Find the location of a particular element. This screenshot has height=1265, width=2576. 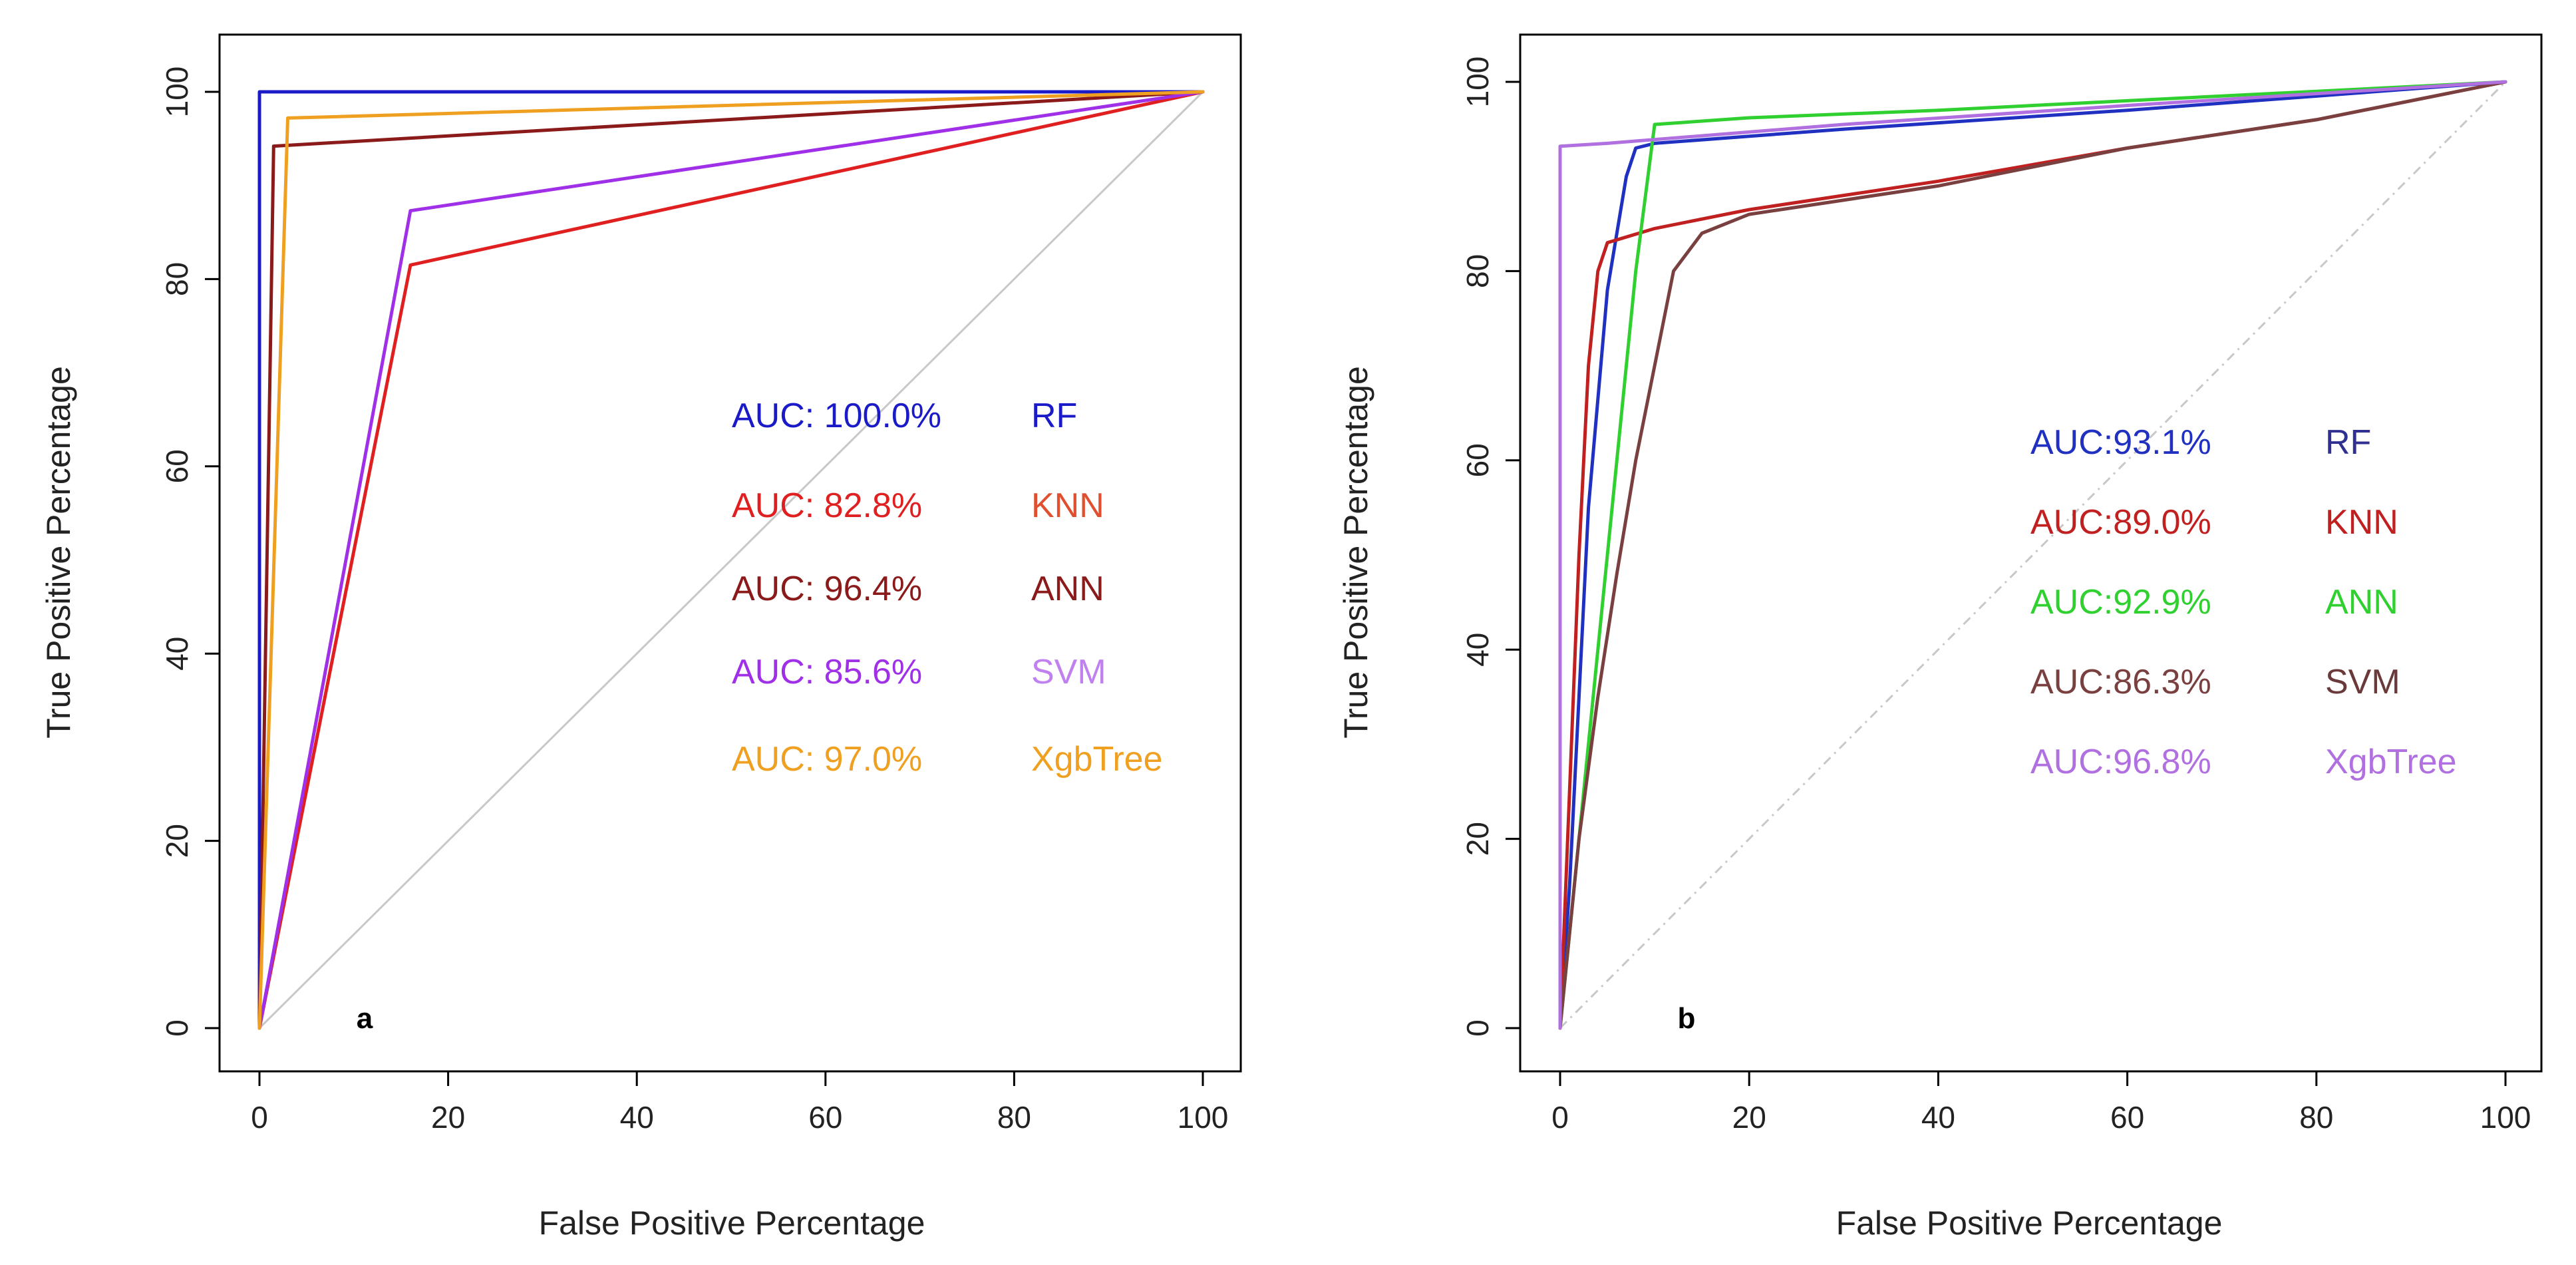

panel-a-y-tick-label: 0 is located at coordinates (177, 1028).